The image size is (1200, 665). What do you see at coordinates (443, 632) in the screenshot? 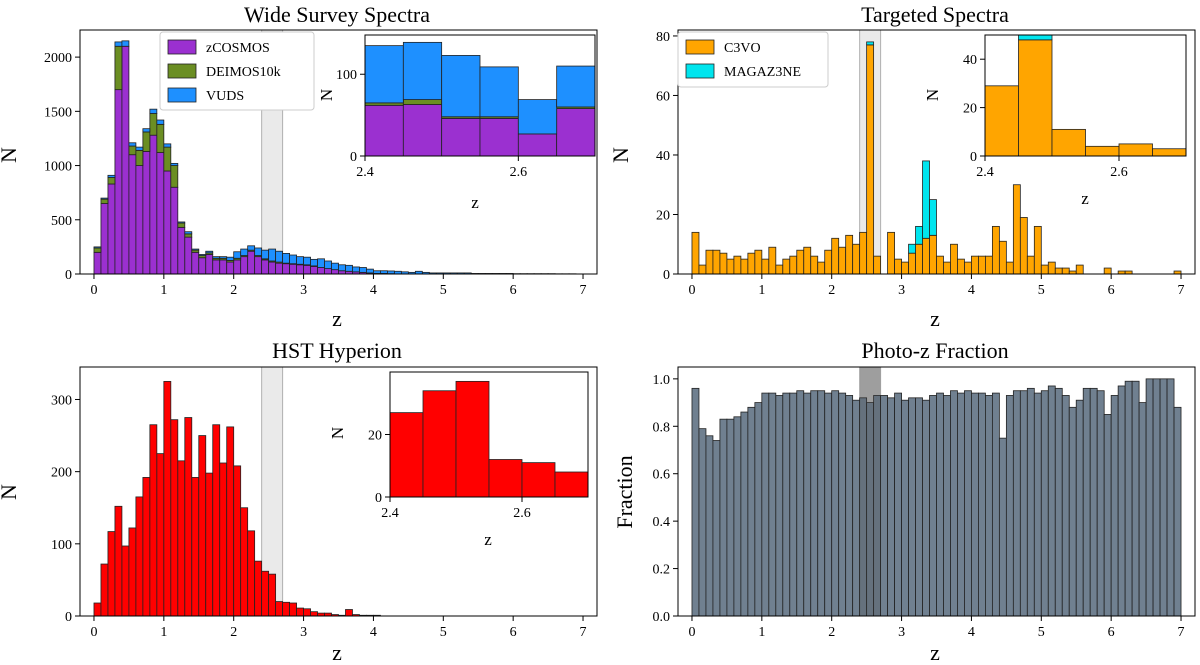
I see `x-tick-label: 5` at bounding box center [443, 632].